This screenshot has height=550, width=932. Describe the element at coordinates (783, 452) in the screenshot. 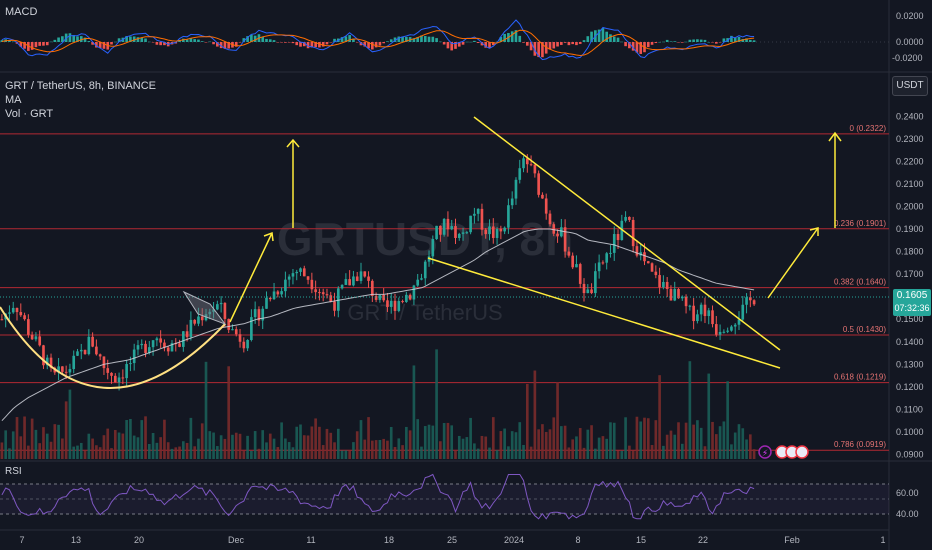

I see `event-icons: ⚡` at that location.